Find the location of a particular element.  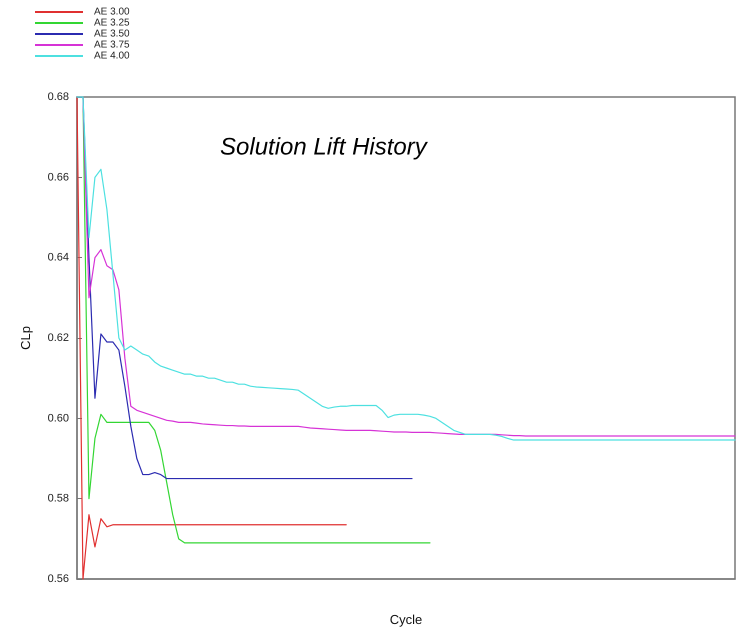

legend-label: AE 3.75 is located at coordinates (112, 45).